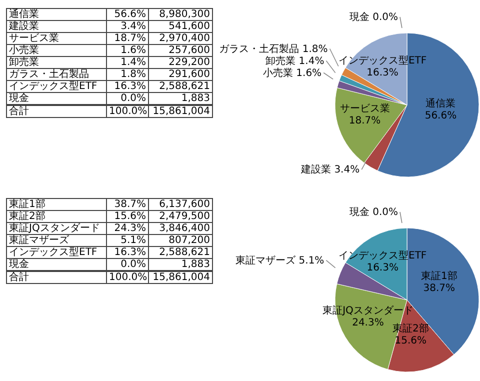 This screenshot has width=480, height=381. Describe the element at coordinates (280, 260) in the screenshot. I see `slice-label: 東証マザーズ 5.1%` at that location.